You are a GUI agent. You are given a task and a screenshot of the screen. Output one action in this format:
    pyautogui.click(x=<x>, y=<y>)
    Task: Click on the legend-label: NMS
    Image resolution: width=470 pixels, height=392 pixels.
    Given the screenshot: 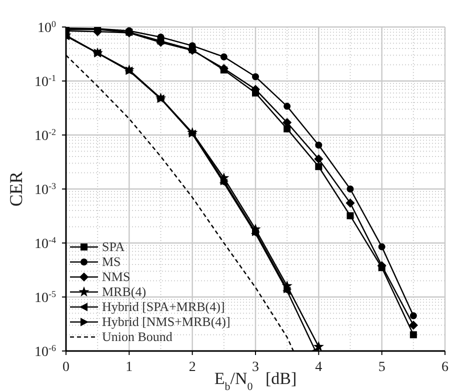 What is the action you would take?
    pyautogui.click(x=116, y=276)
    